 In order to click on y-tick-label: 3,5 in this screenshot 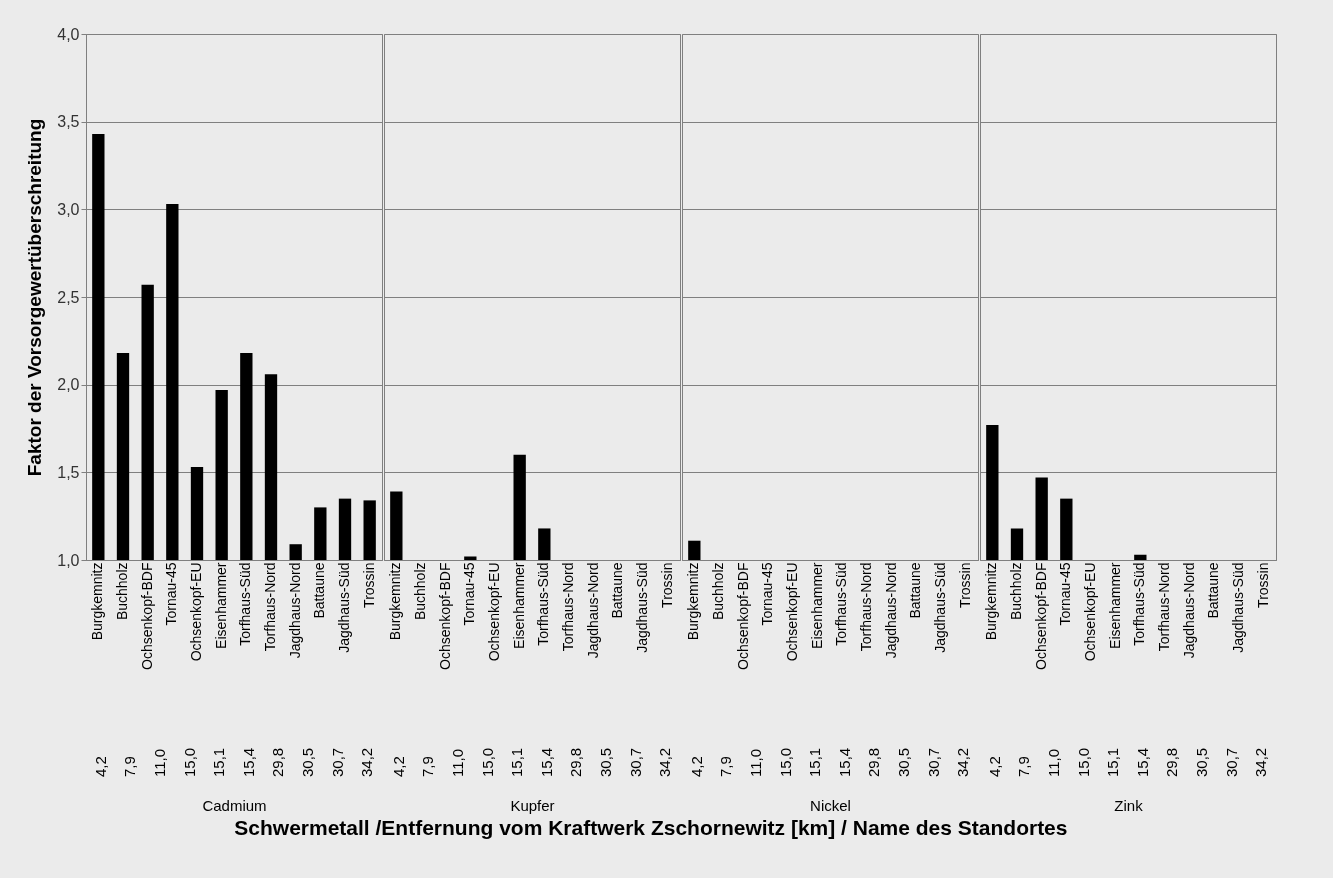, I will do `click(68, 122)`.